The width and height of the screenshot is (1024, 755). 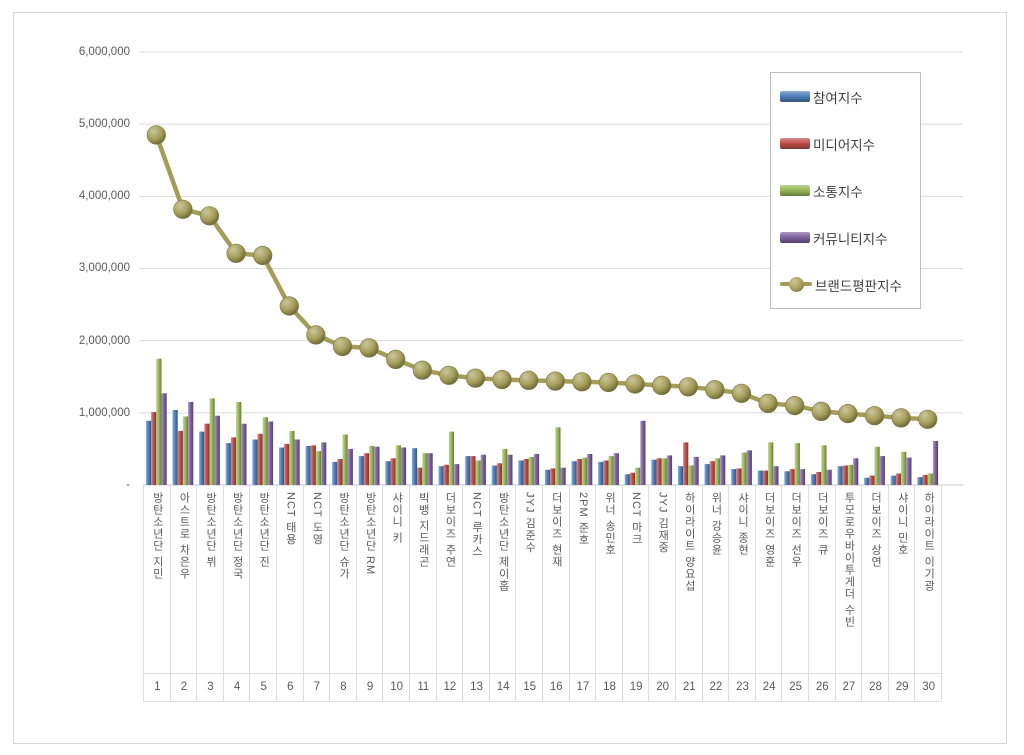 I want to click on category-rank: 5, so click(x=263, y=687).